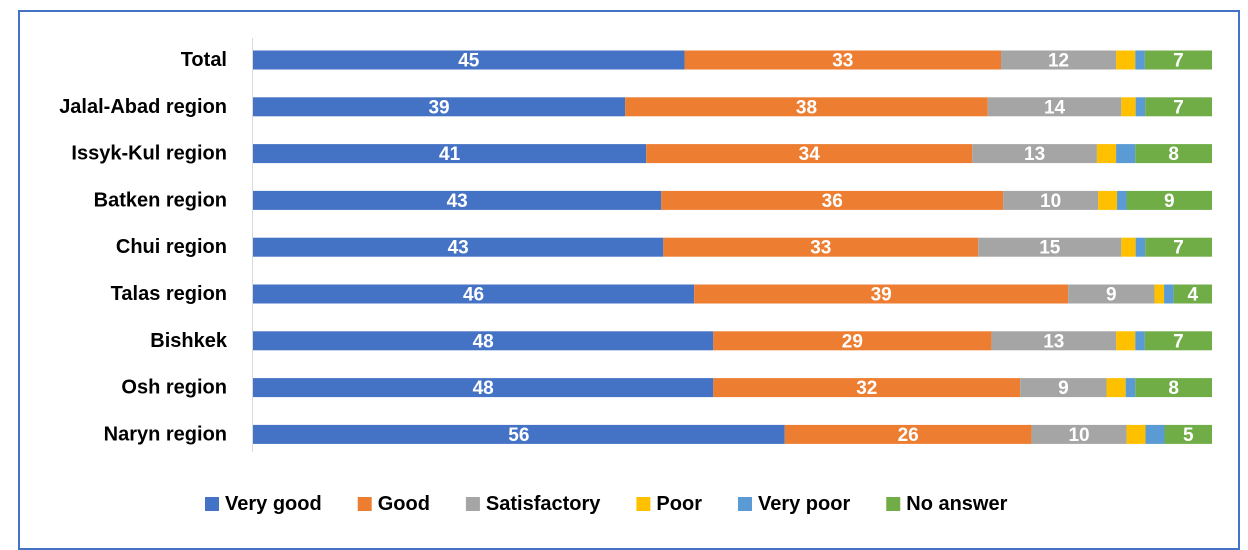 The image size is (1248, 550). What do you see at coordinates (1106, 154) in the screenshot?
I see `bar-poor-issyk-kul-region` at bounding box center [1106, 154].